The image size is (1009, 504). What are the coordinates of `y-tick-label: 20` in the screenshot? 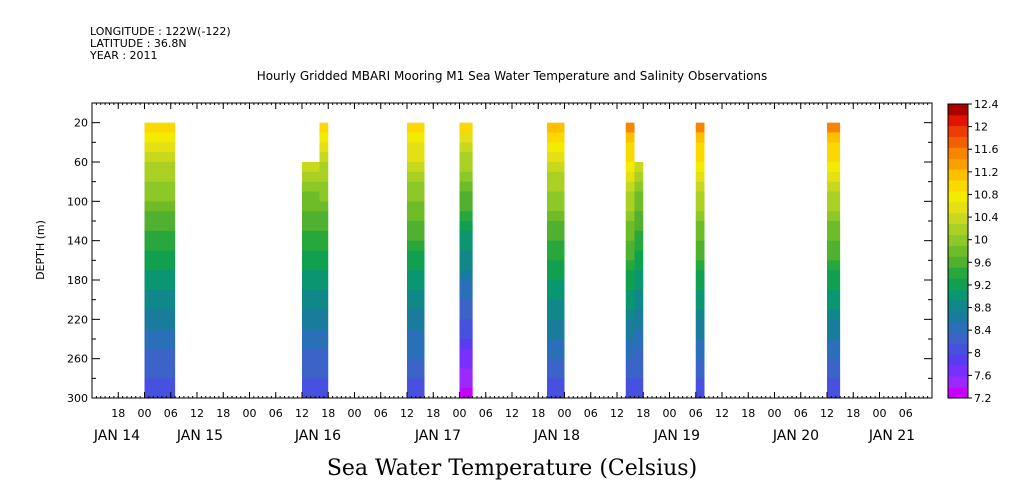 It's located at (81, 123).